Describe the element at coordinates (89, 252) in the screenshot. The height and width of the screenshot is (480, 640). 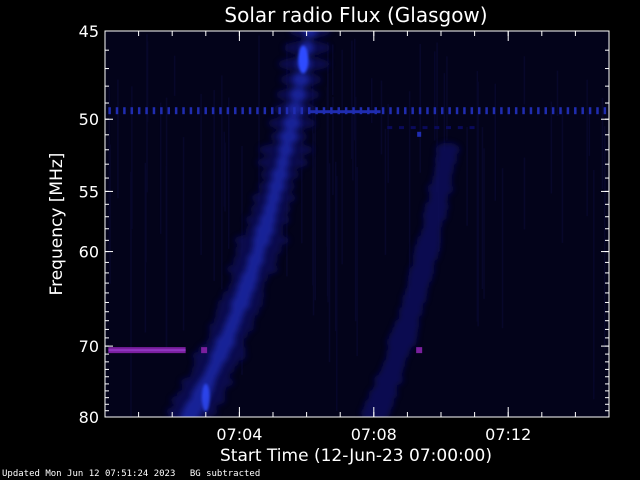
I see `y-tick-label: 60` at that location.